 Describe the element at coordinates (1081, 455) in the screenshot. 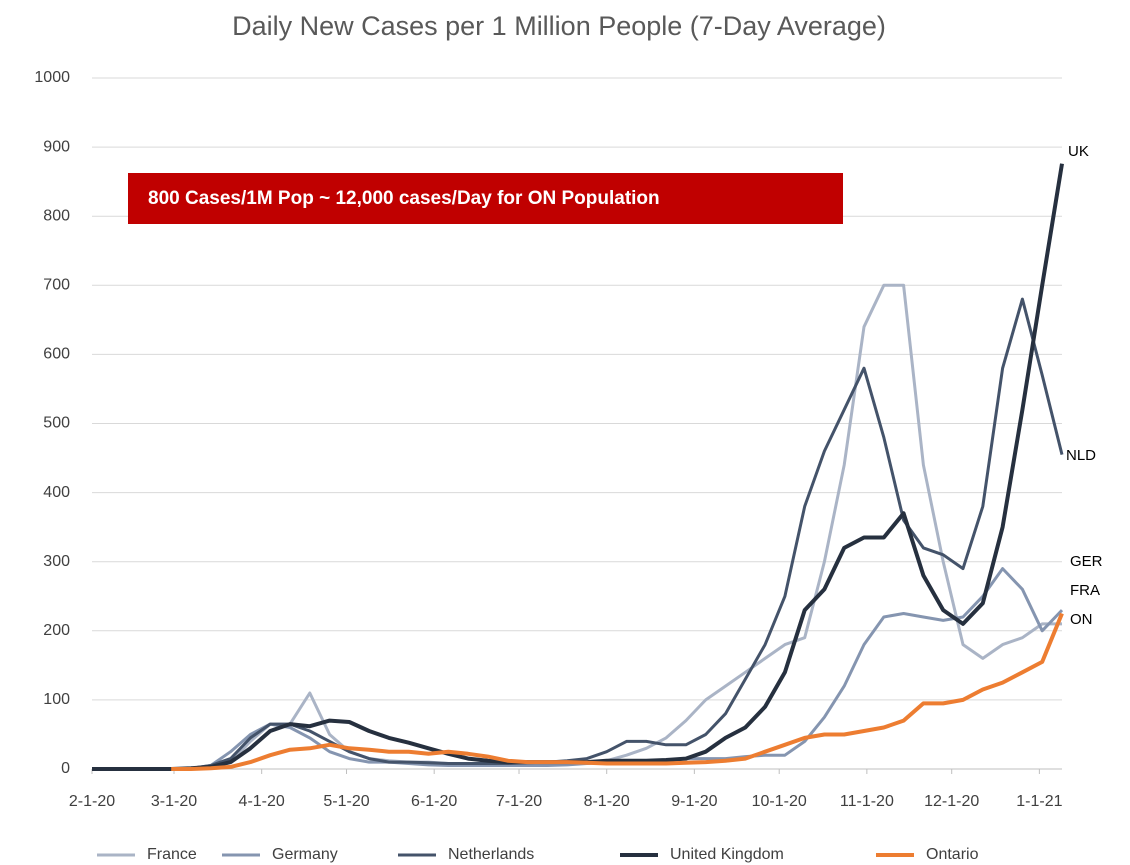

I see `end-label: NLD` at that location.